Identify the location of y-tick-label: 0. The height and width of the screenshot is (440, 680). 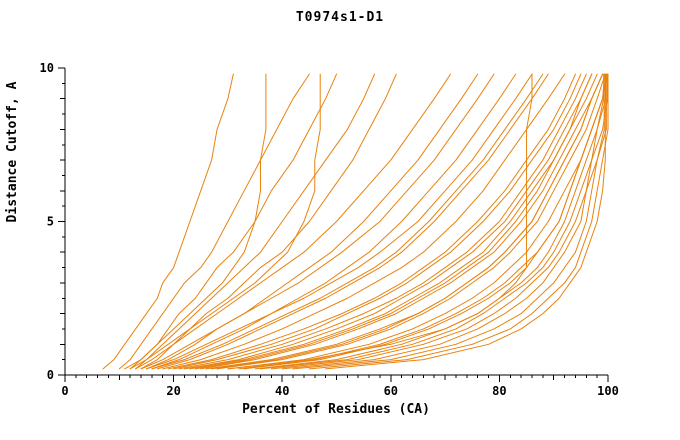
(50, 375).